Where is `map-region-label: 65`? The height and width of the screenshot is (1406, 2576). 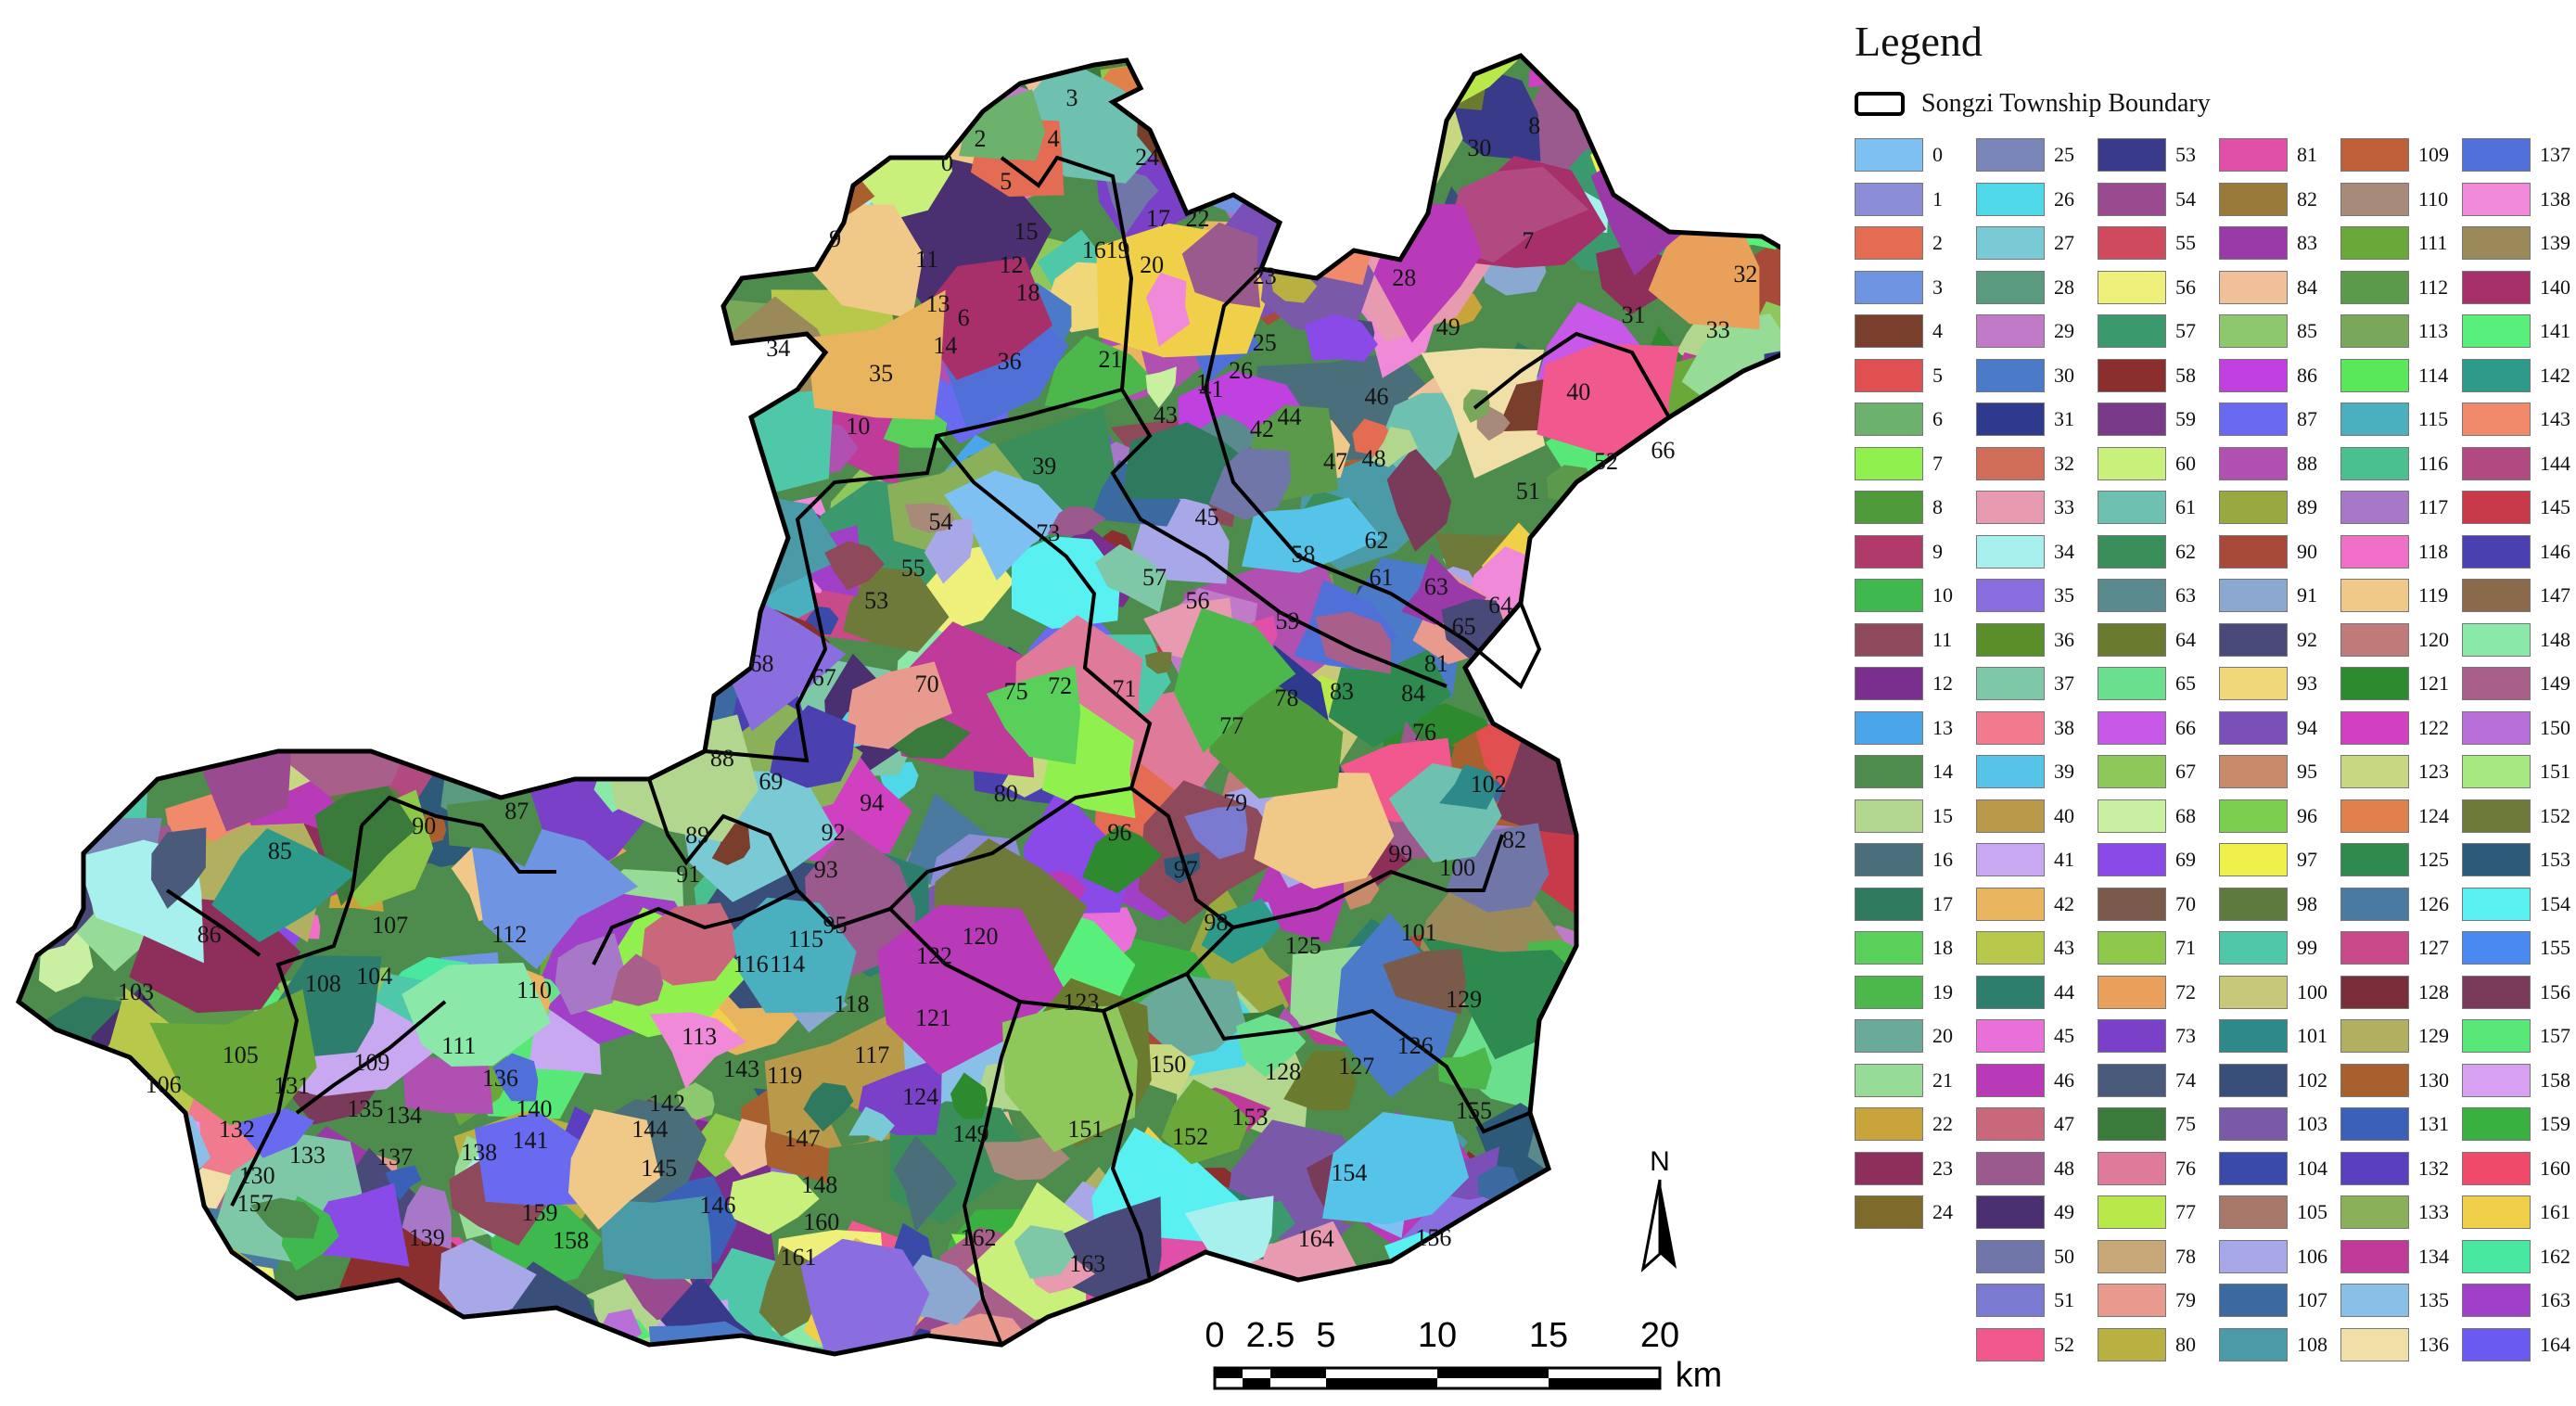 map-region-label: 65 is located at coordinates (1464, 626).